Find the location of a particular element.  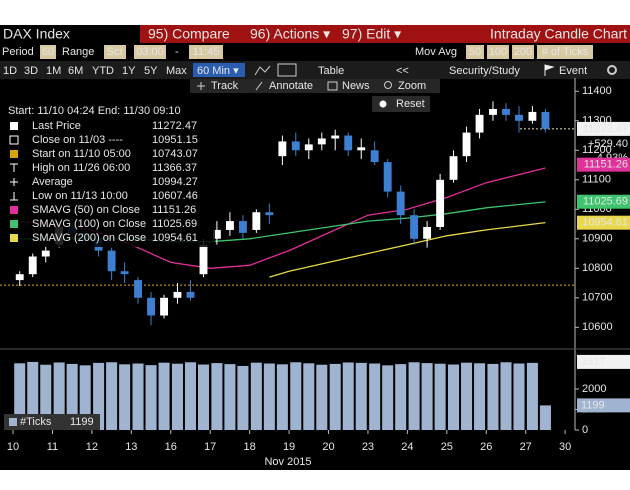

x-tick-label: 12 is located at coordinates (92, 447).